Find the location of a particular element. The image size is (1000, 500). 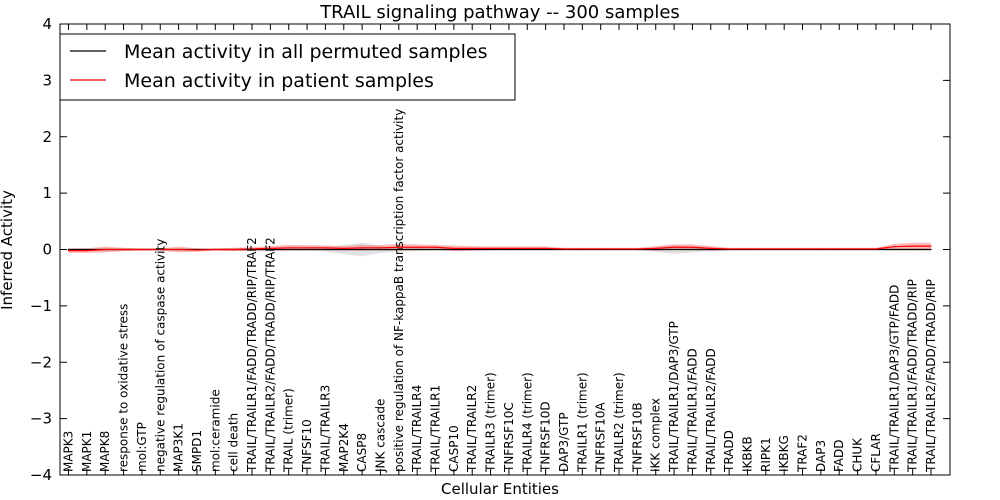

y-tick-label: −1 is located at coordinates (41, 306).